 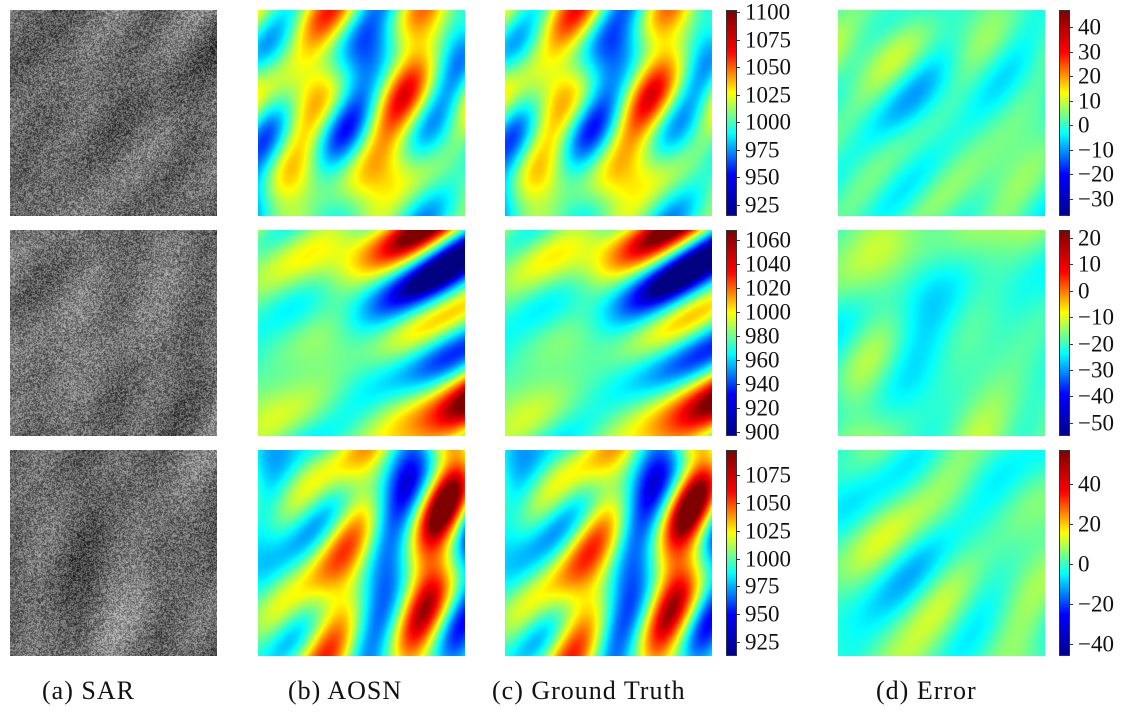 I want to click on colorbar-tick-label: 940, so click(x=762, y=384).